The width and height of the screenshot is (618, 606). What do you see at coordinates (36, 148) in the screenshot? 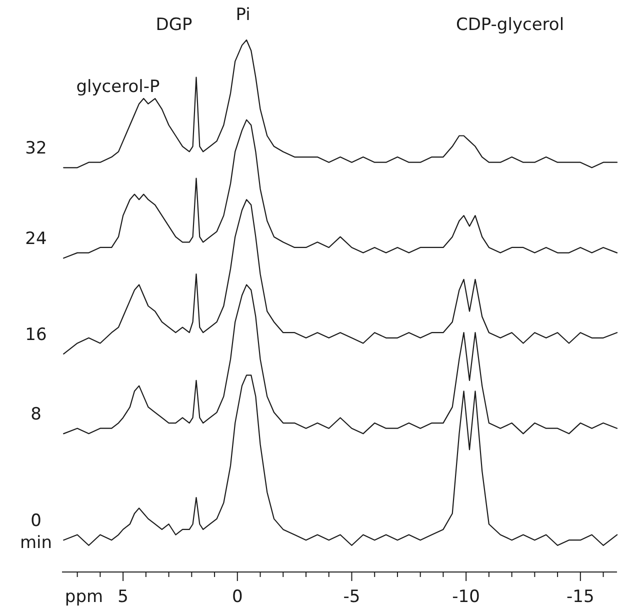
I see `series-label: 32` at bounding box center [36, 148].